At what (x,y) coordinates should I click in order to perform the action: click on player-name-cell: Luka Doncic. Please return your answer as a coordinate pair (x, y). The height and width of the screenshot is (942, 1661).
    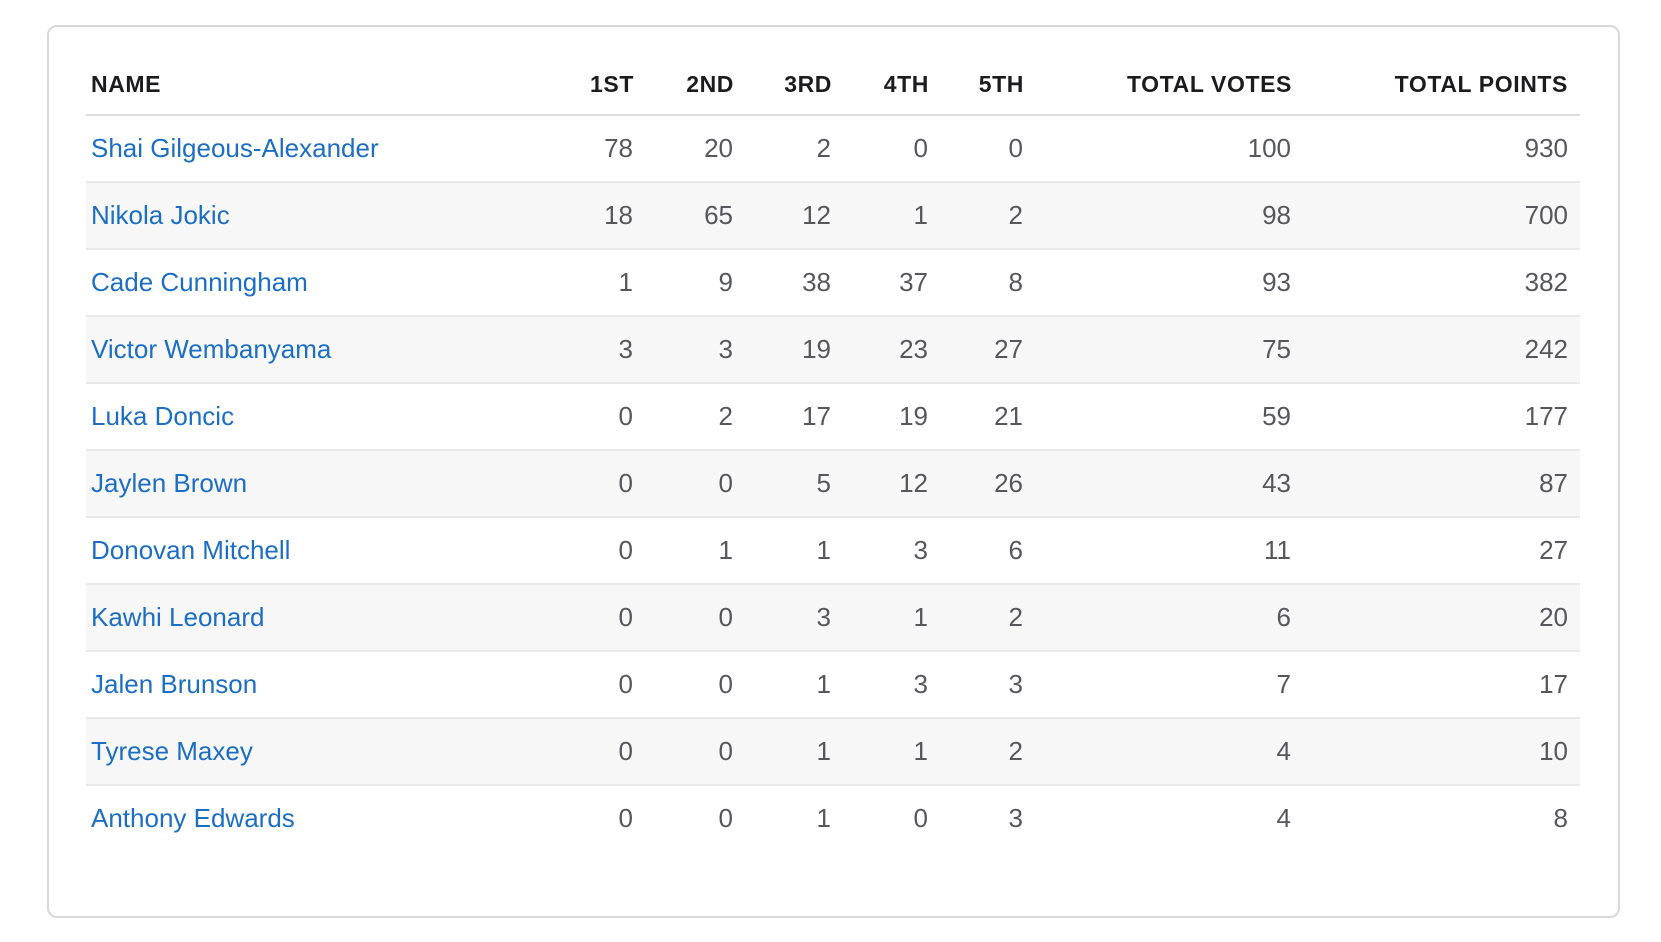
    Looking at the image, I should click on (305, 417).